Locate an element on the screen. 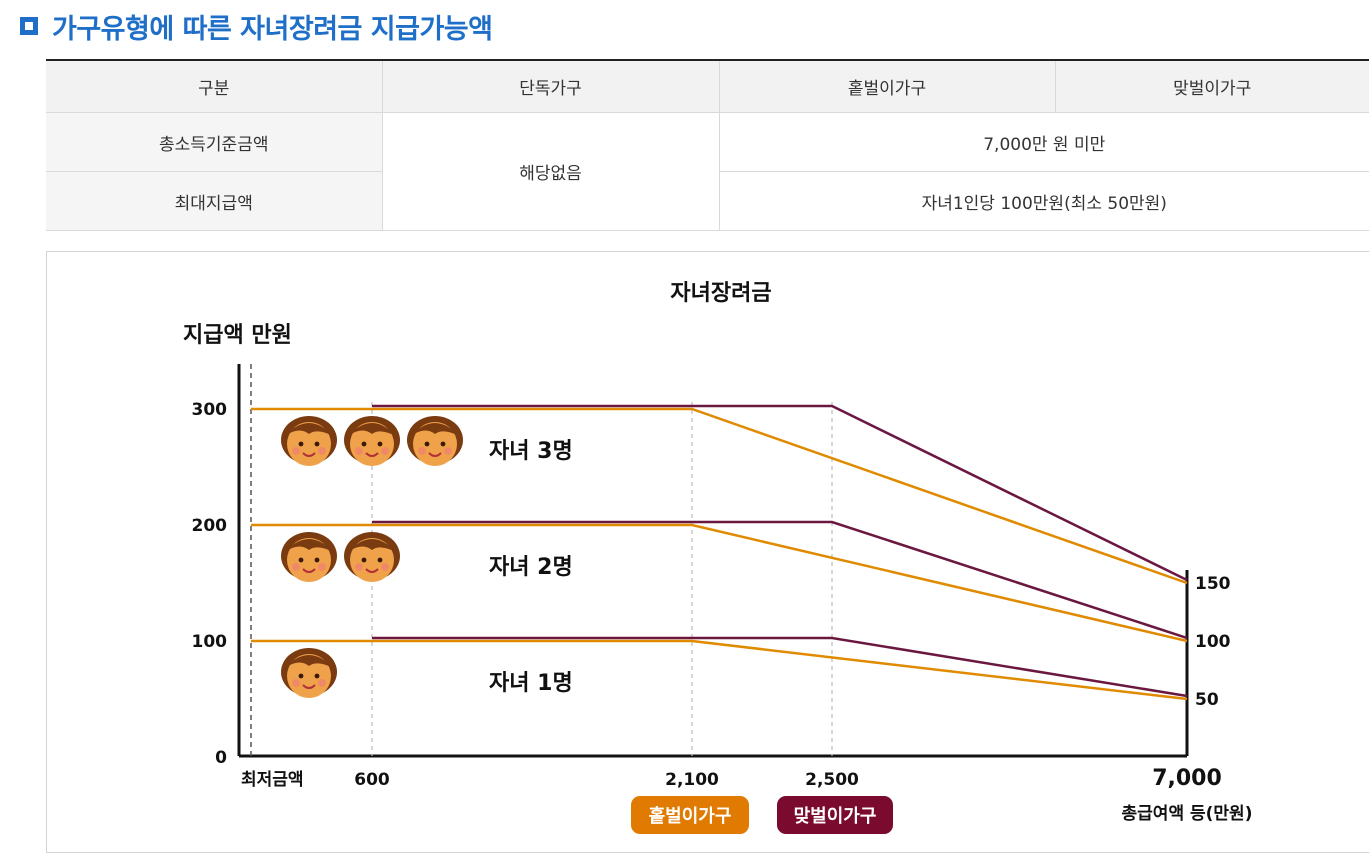  header-single: 단독가구 is located at coordinates (551, 86).